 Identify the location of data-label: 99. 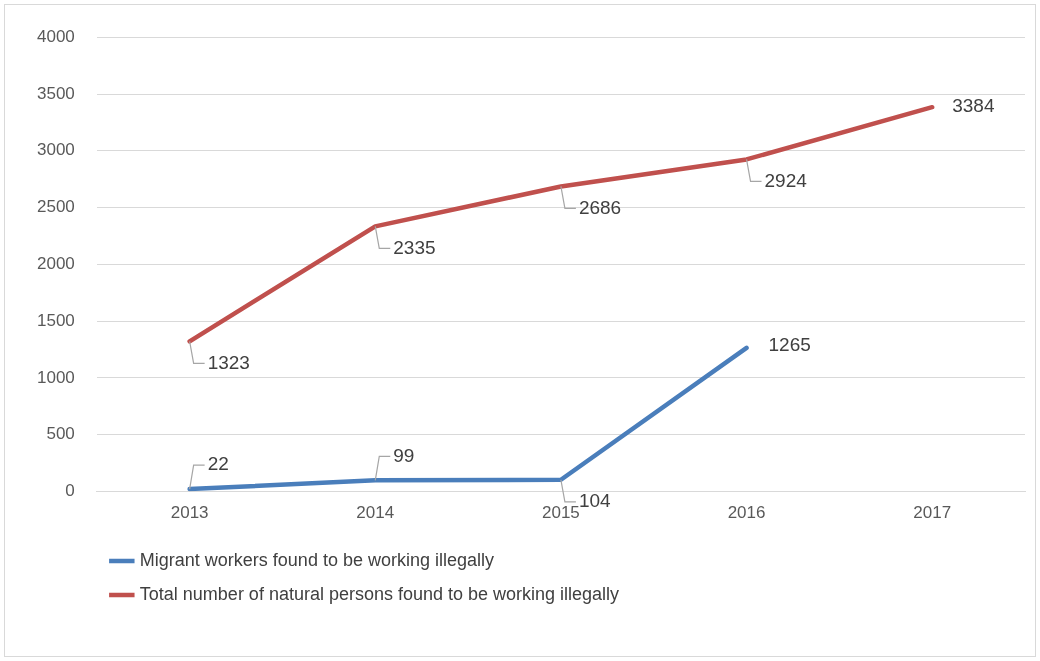
(404, 455).